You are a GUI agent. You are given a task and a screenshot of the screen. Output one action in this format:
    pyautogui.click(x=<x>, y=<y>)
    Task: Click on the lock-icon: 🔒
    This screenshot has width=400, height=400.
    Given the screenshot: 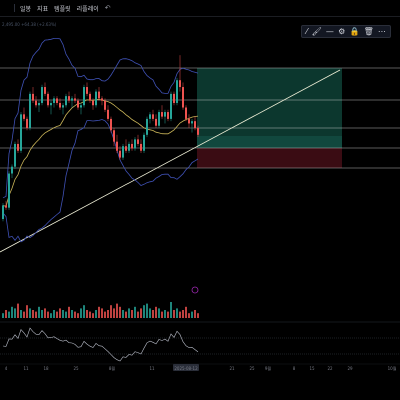 What is the action you would take?
    pyautogui.click(x=354, y=31)
    